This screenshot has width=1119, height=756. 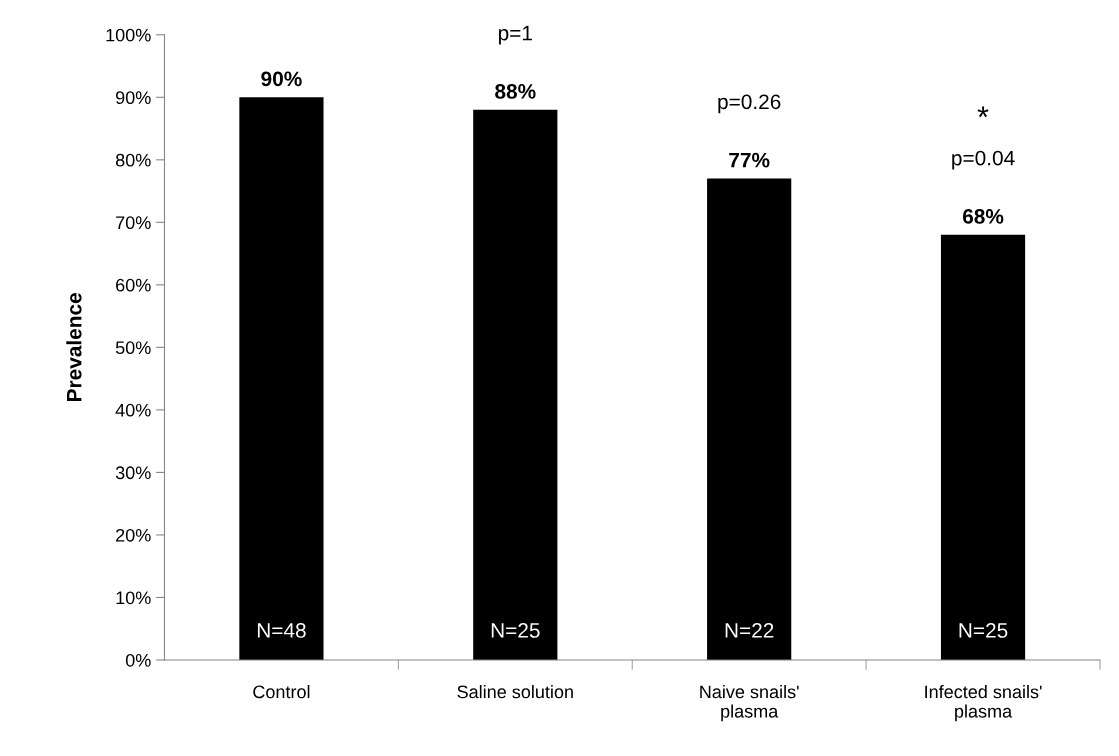 I want to click on annotation: p=0.26, so click(x=749, y=104).